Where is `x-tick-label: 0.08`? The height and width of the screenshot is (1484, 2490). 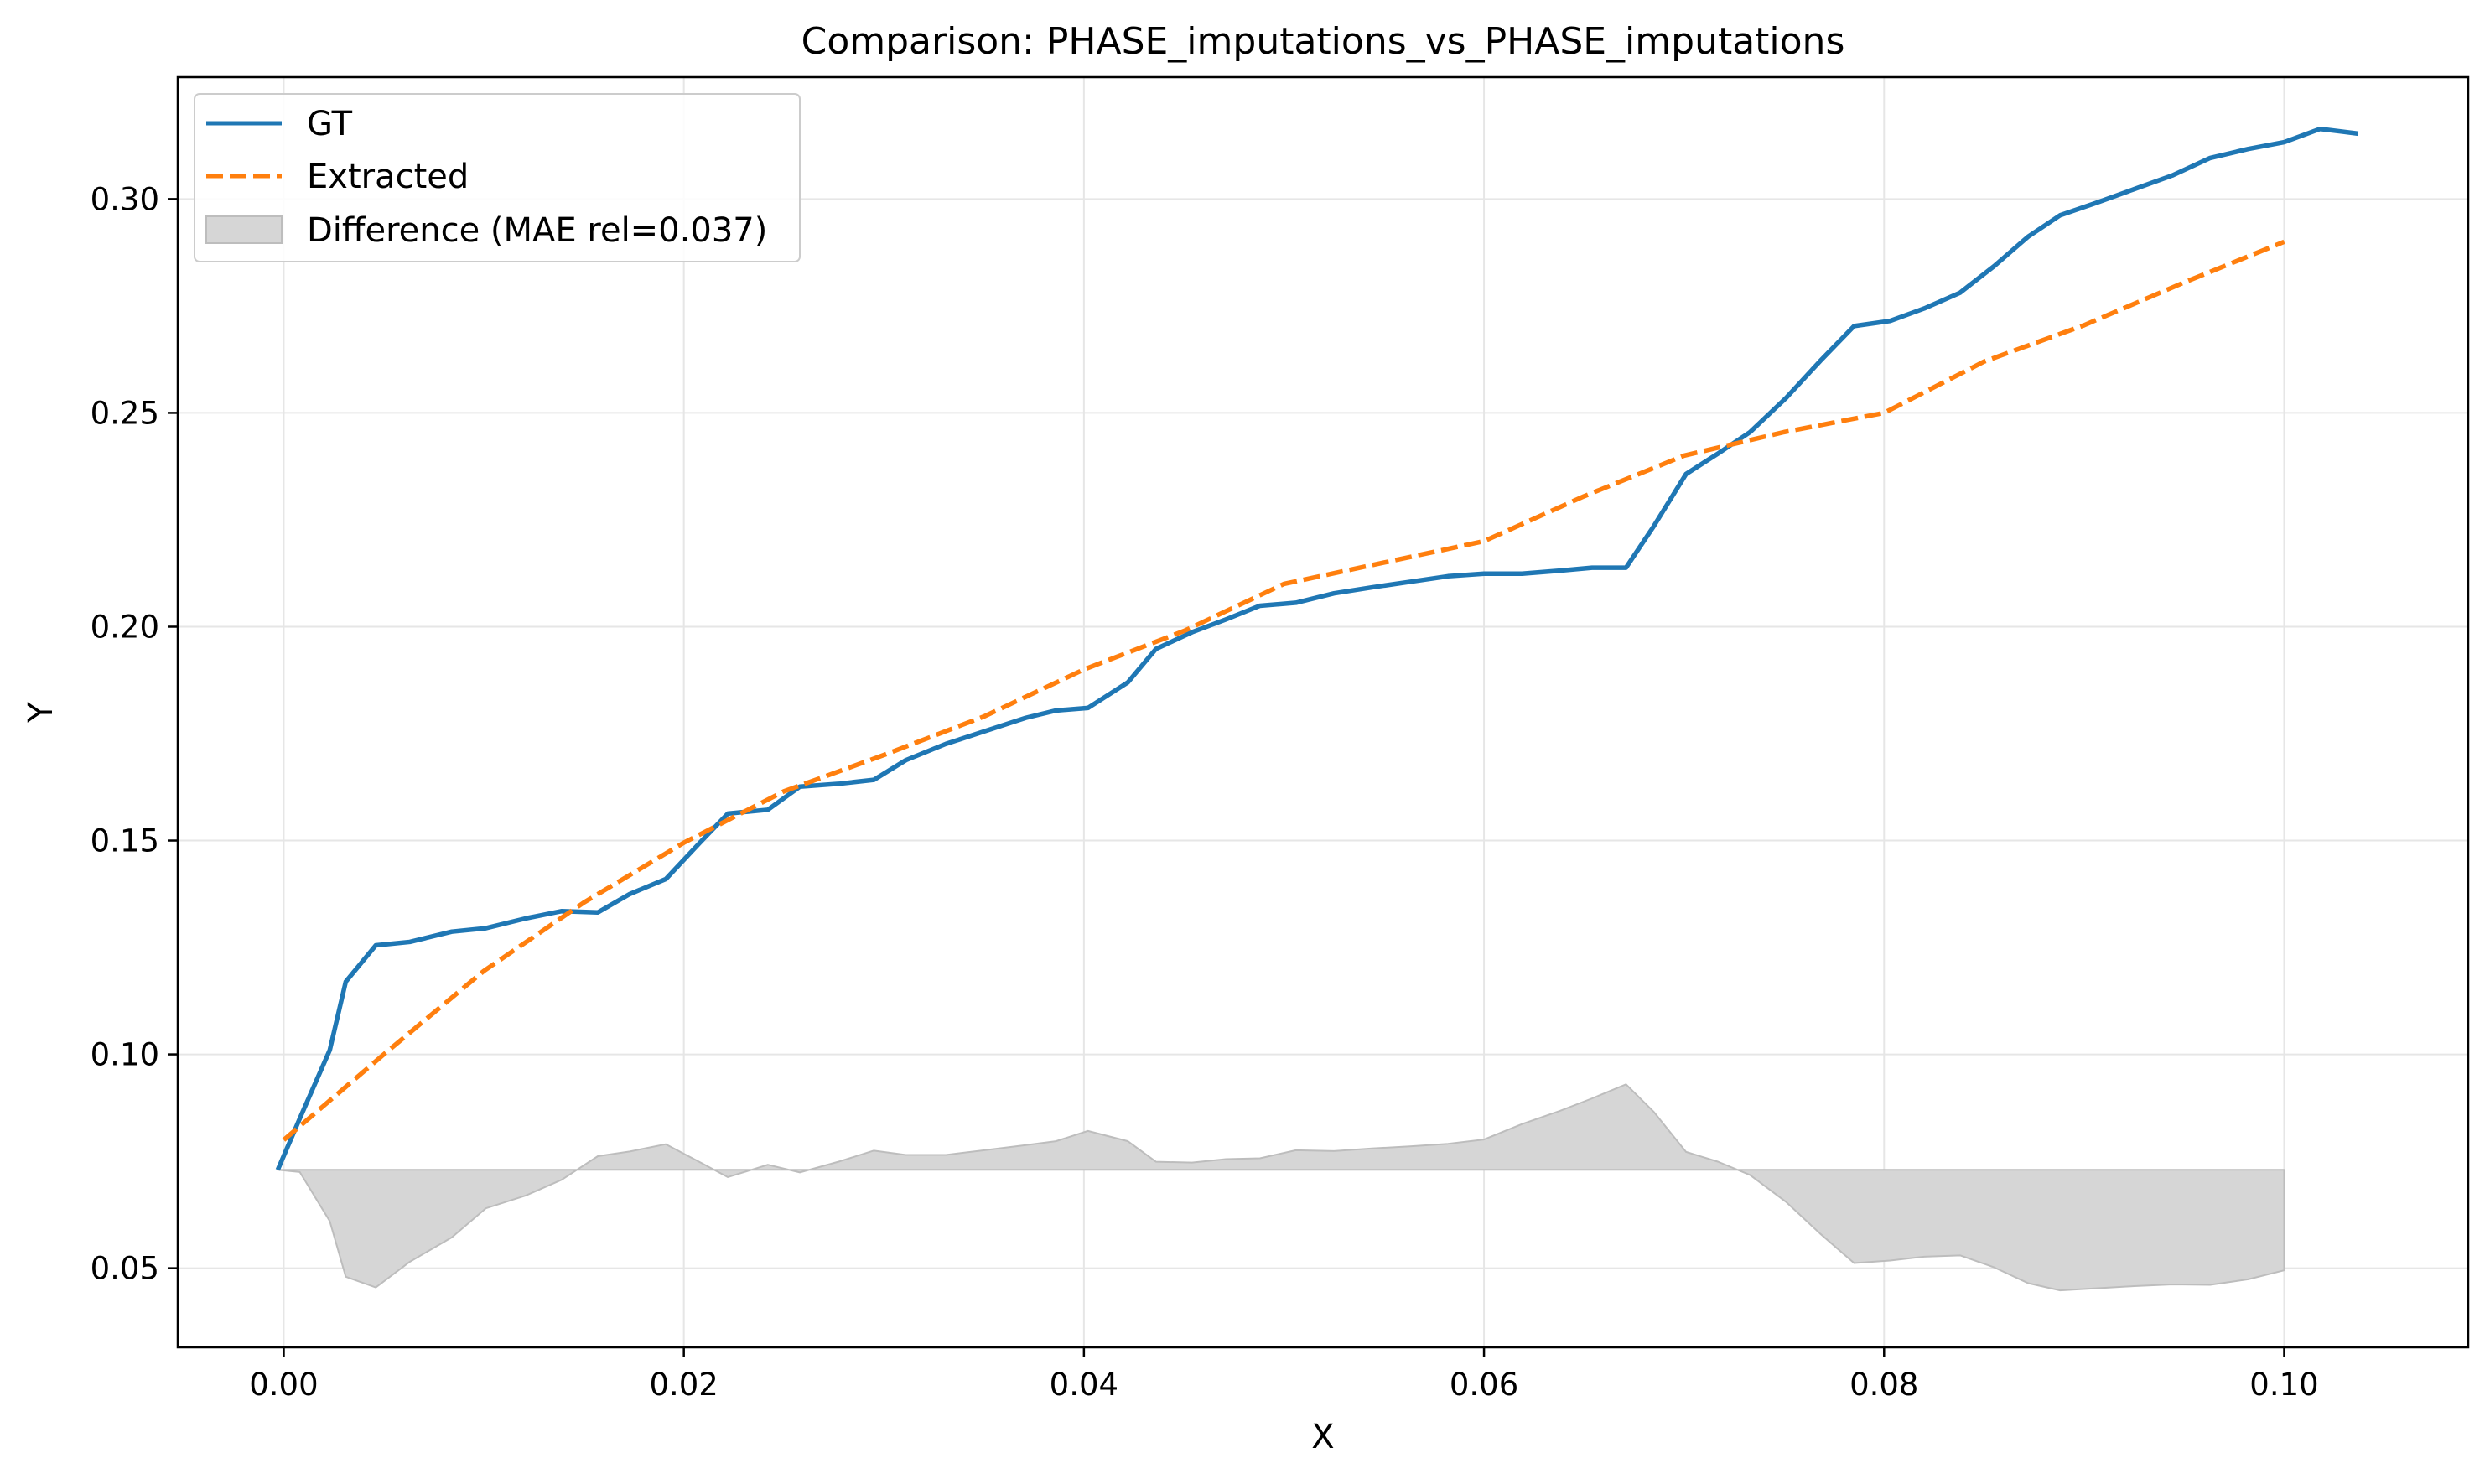
x-tick-label: 0.08 is located at coordinates (1883, 1385).